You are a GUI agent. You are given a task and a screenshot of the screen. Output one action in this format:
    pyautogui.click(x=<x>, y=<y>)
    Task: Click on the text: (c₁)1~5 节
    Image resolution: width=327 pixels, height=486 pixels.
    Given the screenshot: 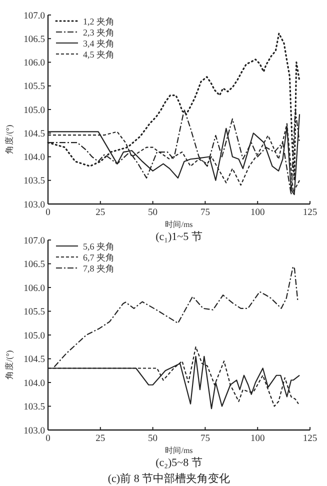 What is the action you would take?
    pyautogui.click(x=179, y=236)
    